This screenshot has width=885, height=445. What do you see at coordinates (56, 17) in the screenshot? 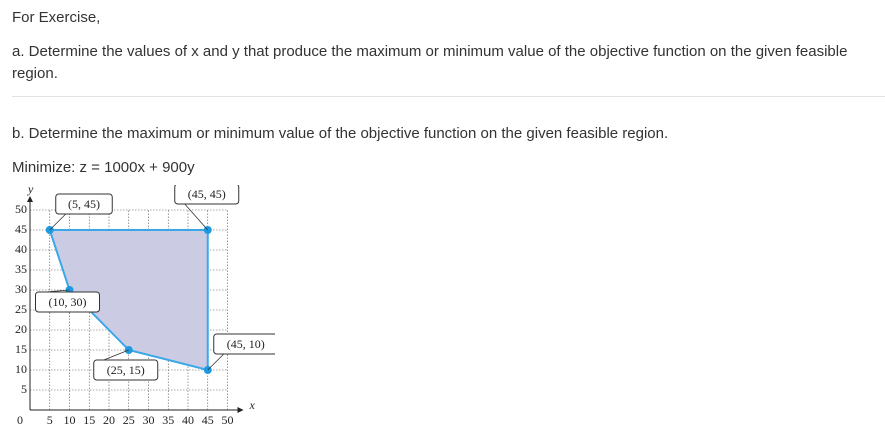
I see `intro: For Exercise,` at bounding box center [56, 17].